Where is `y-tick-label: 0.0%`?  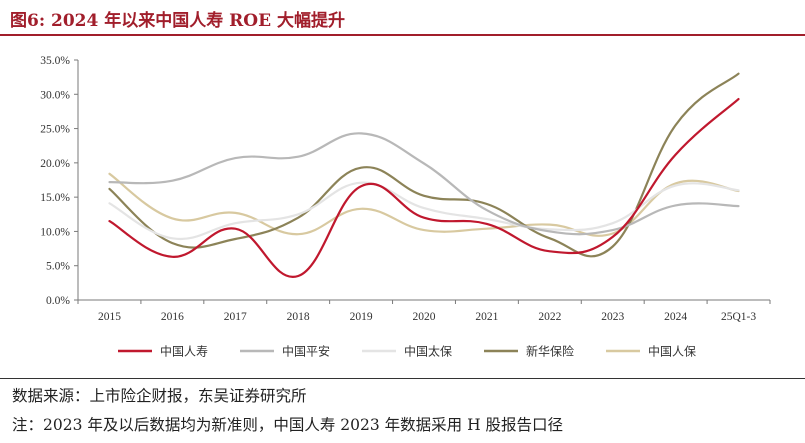 y-tick-label: 0.0% is located at coordinates (58, 301).